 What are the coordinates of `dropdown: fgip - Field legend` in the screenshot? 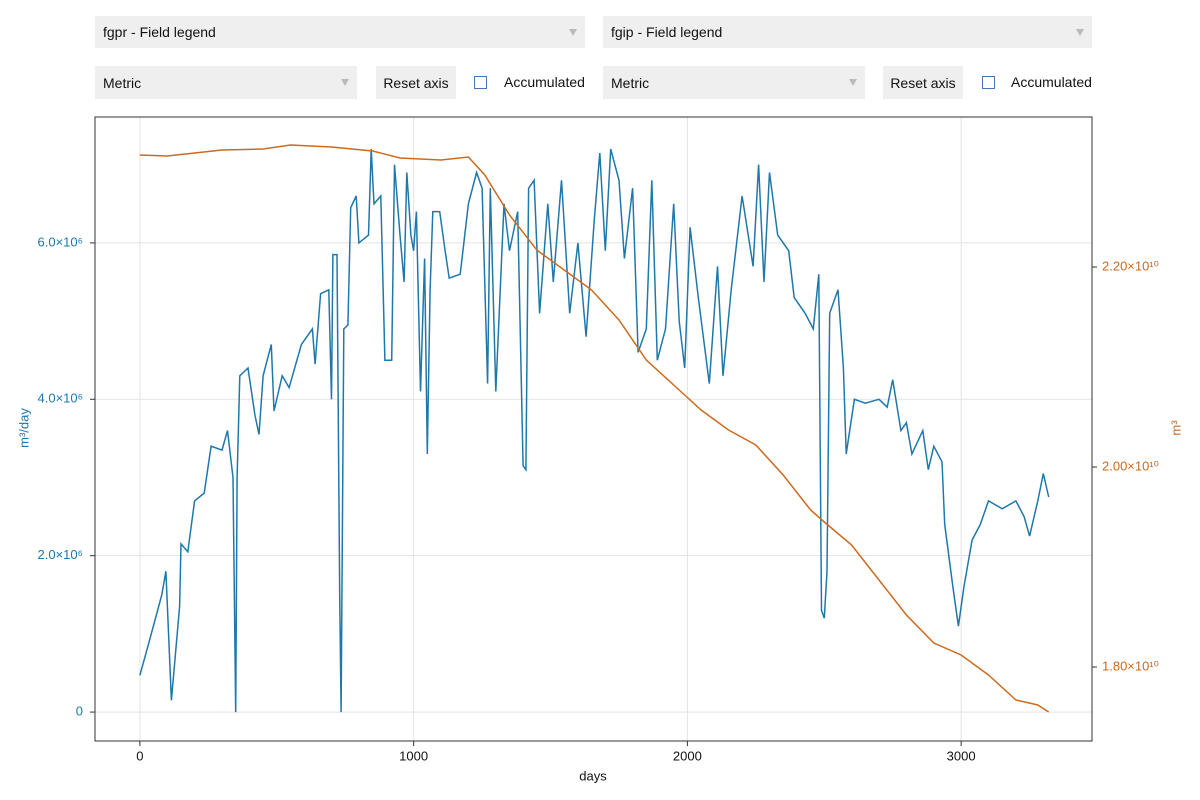 It's located at (847, 32).